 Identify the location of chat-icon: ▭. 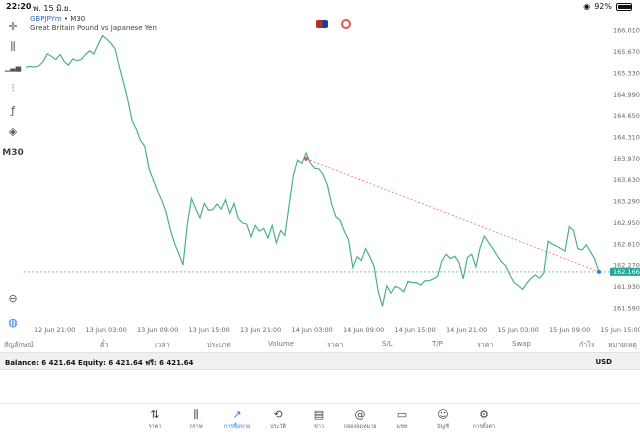
(402, 414).